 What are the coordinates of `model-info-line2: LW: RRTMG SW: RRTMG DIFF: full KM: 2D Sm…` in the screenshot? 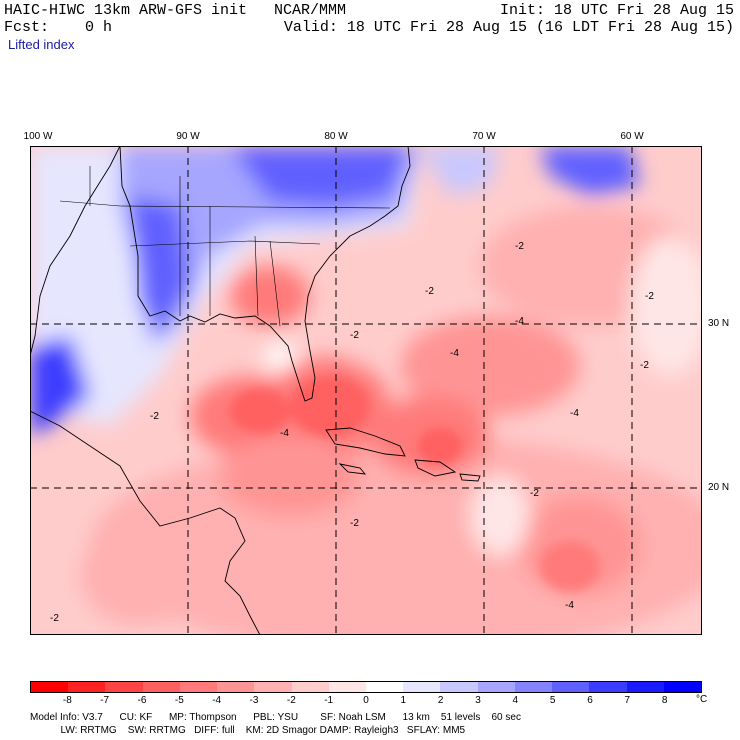 It's located at (248, 730).